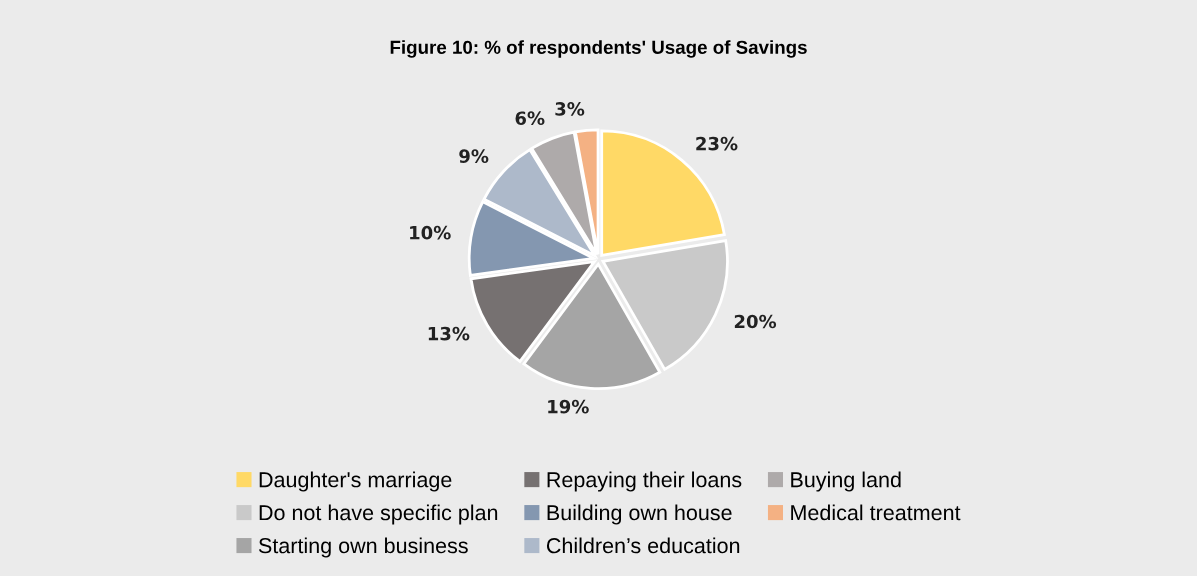  Describe the element at coordinates (755, 321) in the screenshot. I see `data-label: 20%` at that location.